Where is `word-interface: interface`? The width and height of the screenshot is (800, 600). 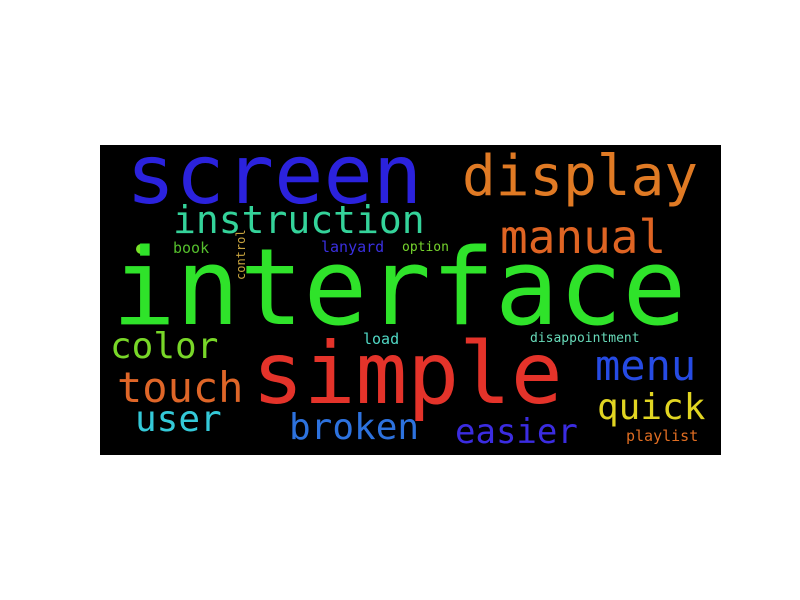
word-interface: interface is located at coordinates (399, 287).